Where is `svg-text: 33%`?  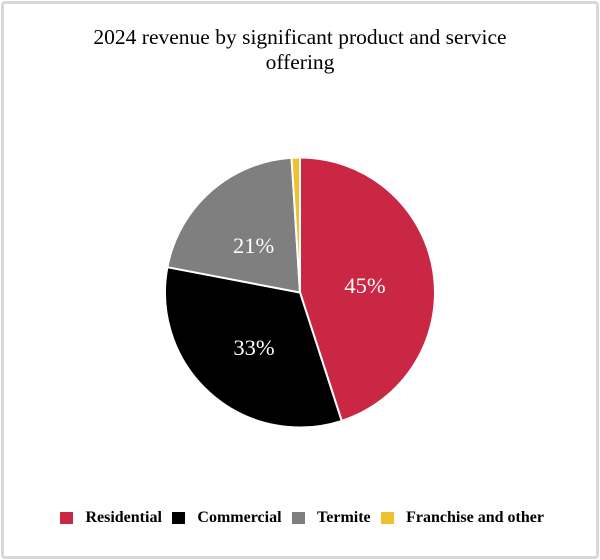
svg-text: 33% is located at coordinates (253, 347).